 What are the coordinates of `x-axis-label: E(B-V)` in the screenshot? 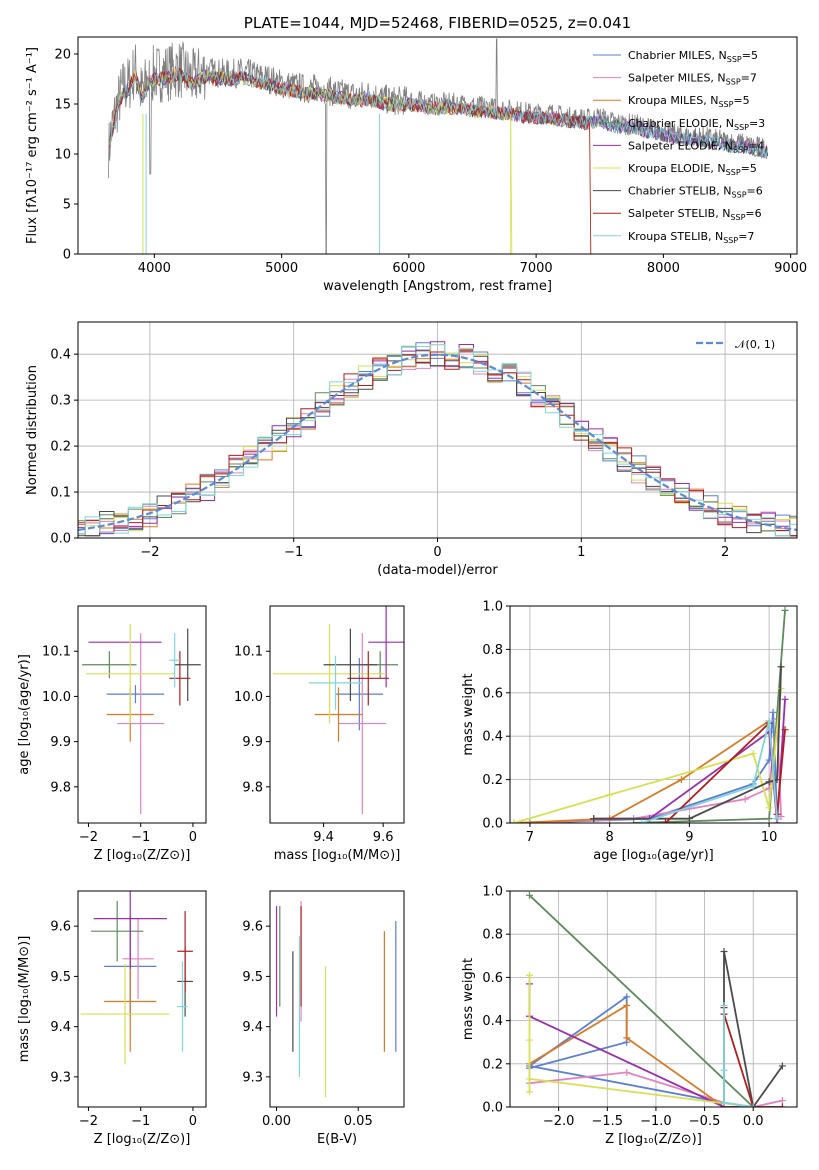 It's located at (337, 1139).